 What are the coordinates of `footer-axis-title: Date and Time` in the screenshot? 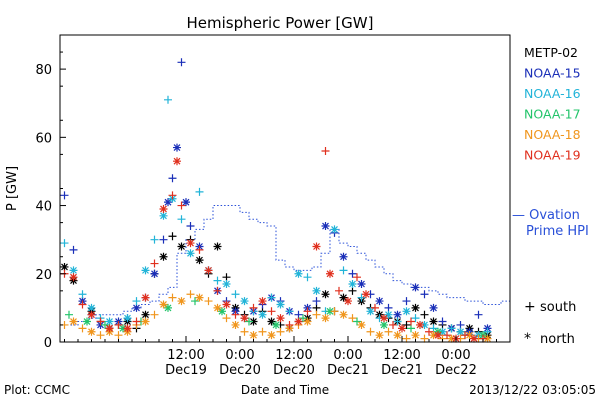 It's located at (285, 390).